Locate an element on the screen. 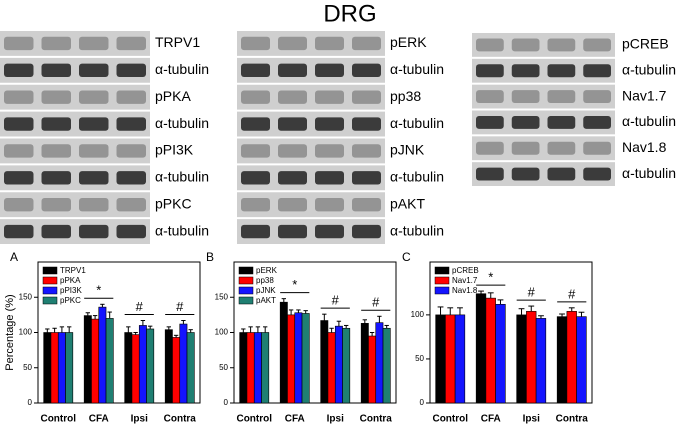 The width and height of the screenshot is (700, 429). x-tick-label: Contra is located at coordinates (180, 419).